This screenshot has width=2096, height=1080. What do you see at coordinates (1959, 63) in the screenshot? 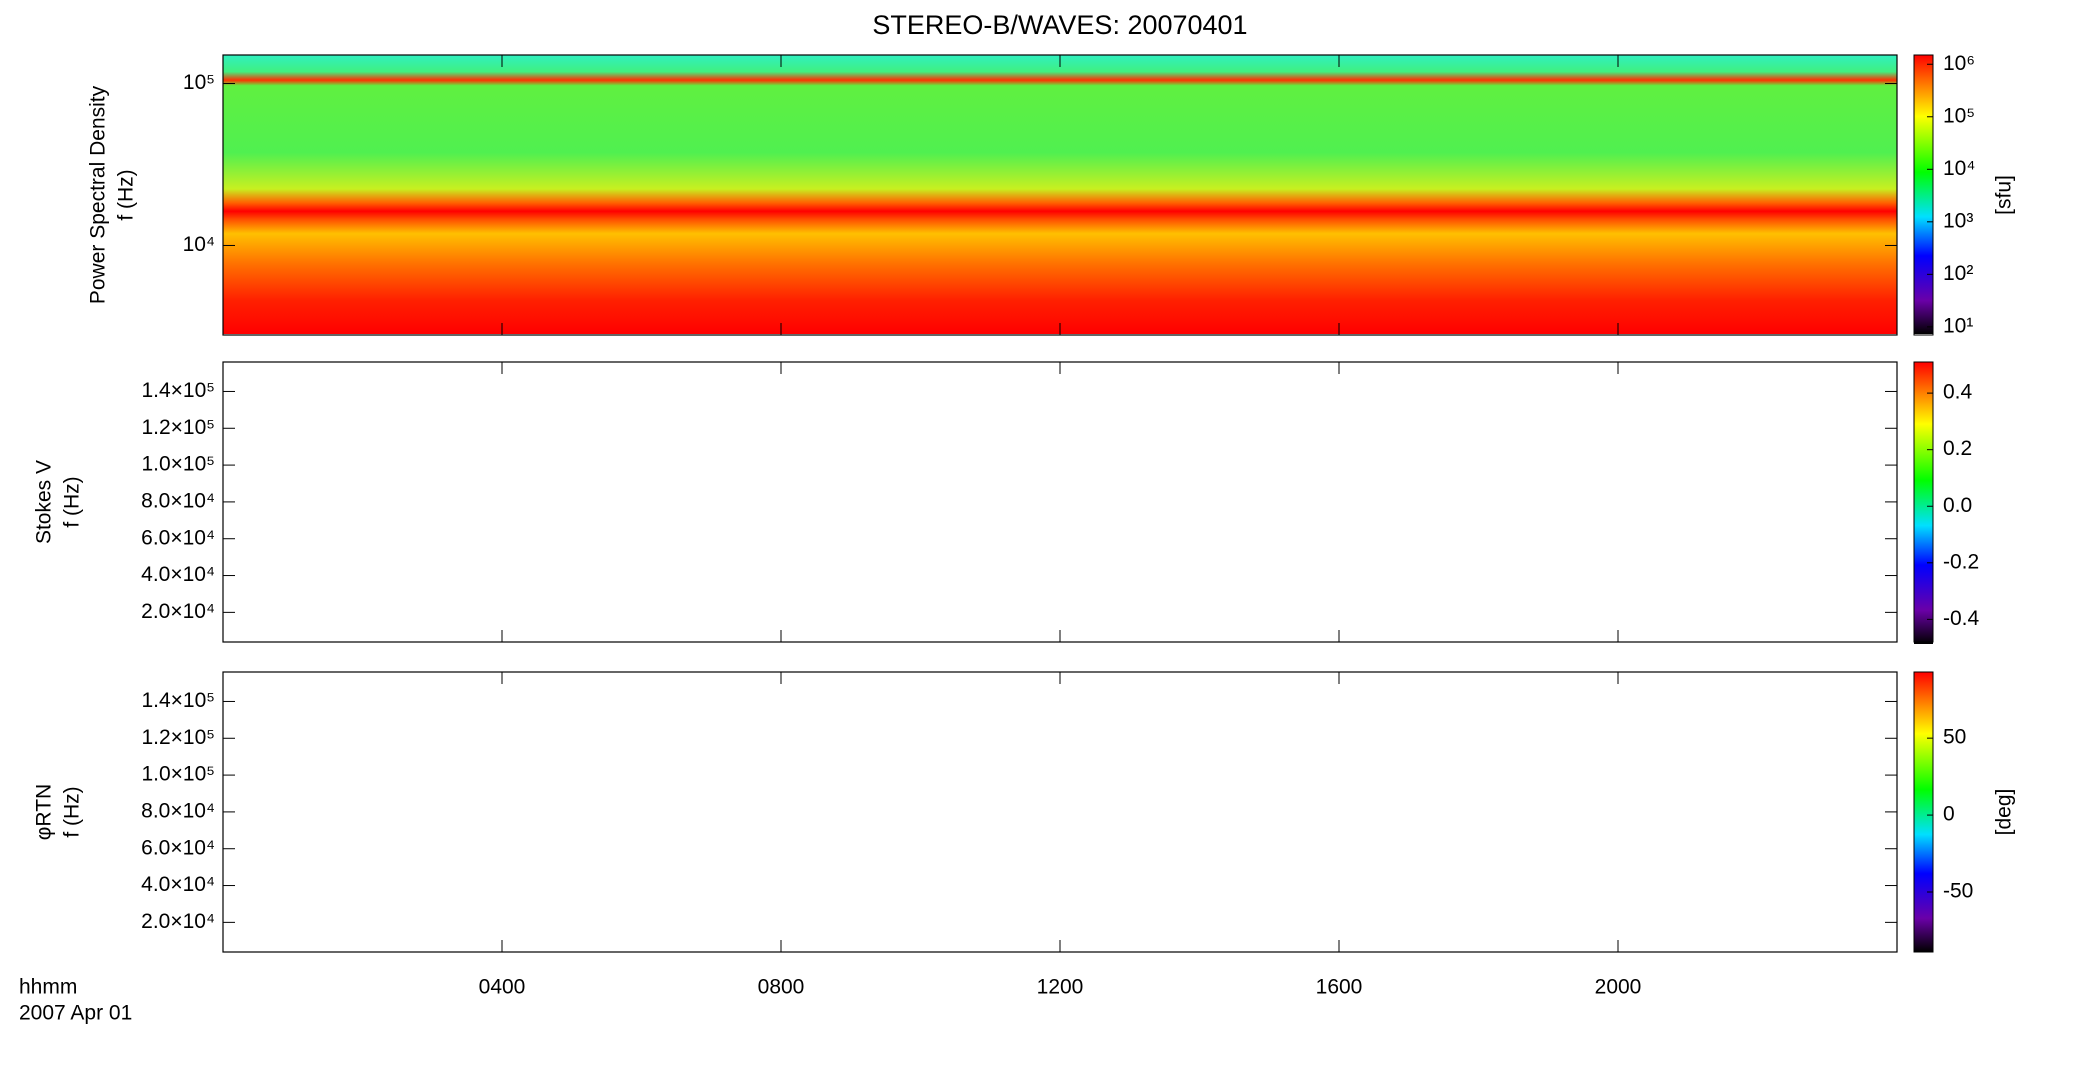
I see `colorbar-tick-label: 10⁶` at bounding box center [1959, 63].